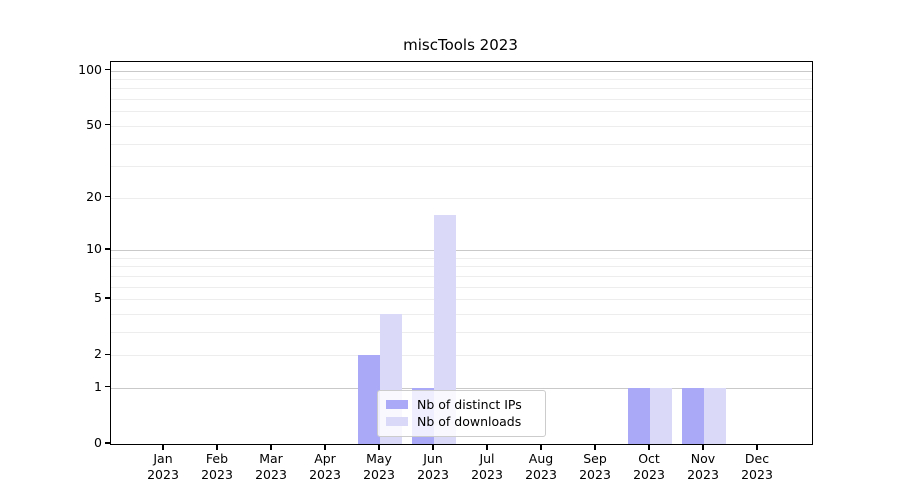  I want to click on bar-nb-of-downloads-jun, so click(445, 329).